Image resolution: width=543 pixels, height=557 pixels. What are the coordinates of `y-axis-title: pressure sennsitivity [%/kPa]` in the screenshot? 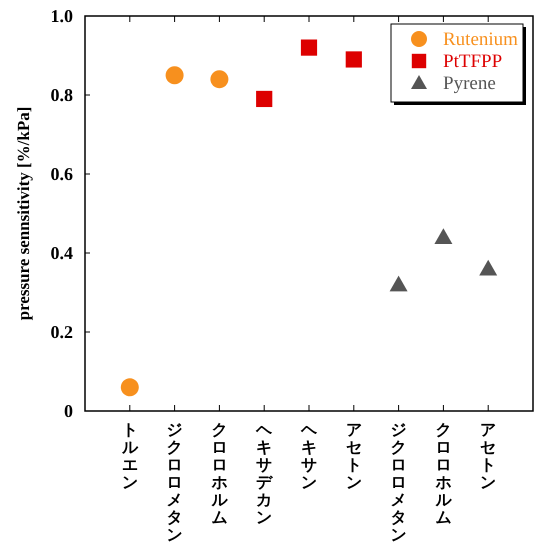 It's located at (23, 213).